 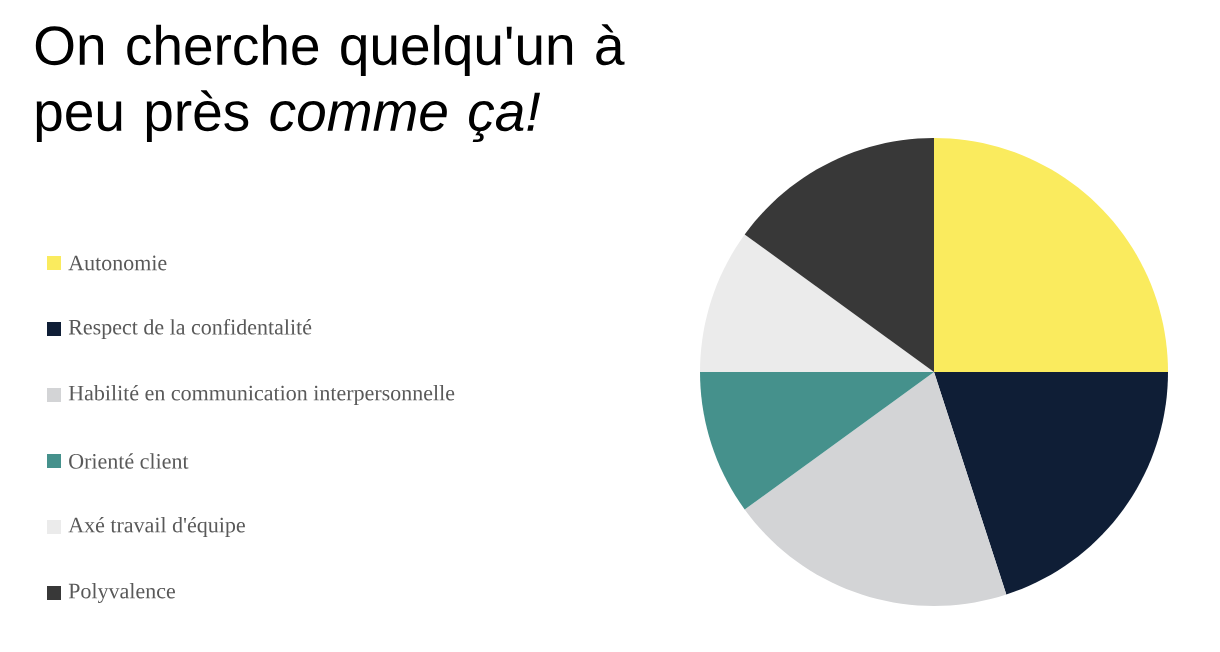 I want to click on legend-label: Autonomie, so click(x=117, y=263).